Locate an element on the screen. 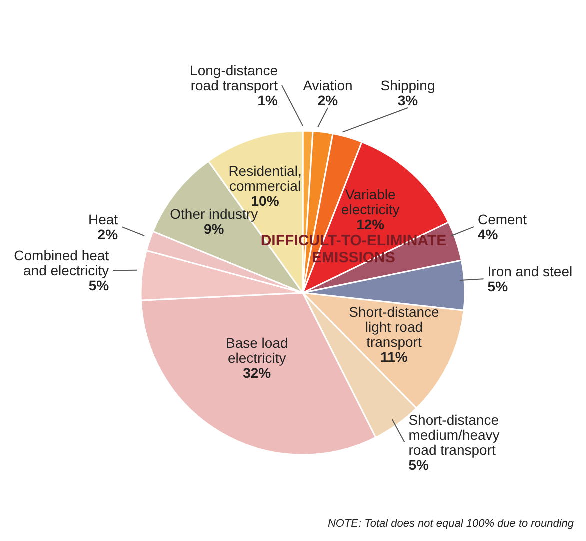 Image resolution: width=586 pixels, height=541 pixels. slice-label: Shipping is located at coordinates (408, 86).